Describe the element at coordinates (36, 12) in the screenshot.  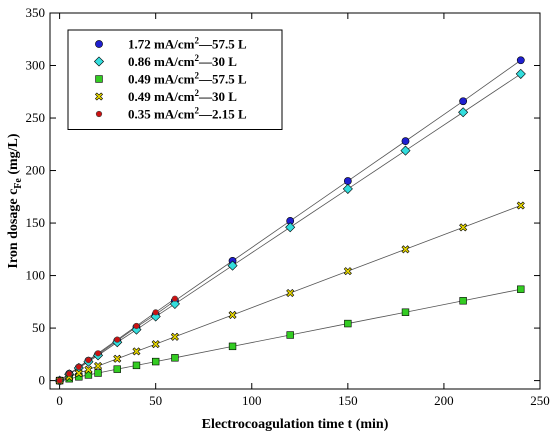
I see `y-tick-label: 350` at that location.